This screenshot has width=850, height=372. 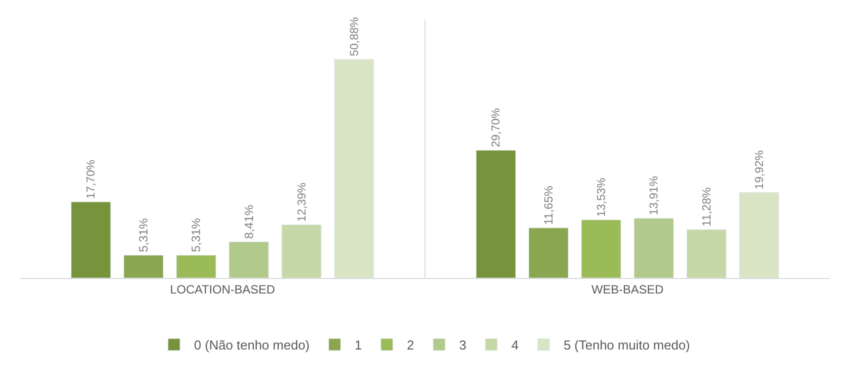 I want to click on legend-label: 5 (Tenho muito medo), so click(x=627, y=345).